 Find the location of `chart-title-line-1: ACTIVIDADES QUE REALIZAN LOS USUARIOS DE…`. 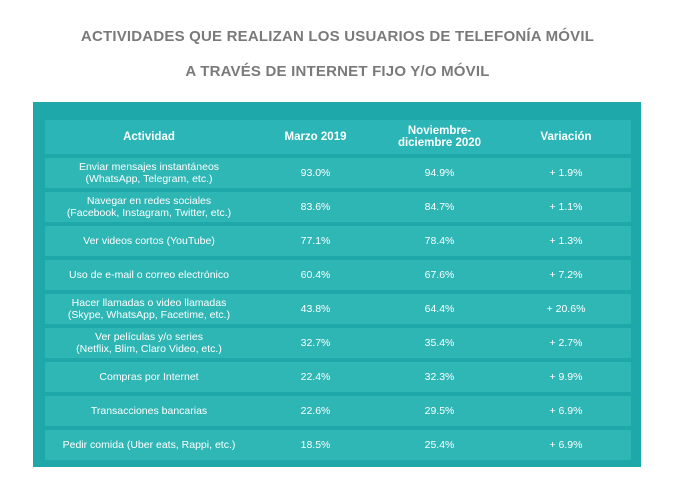

chart-title-line-1: ACTIVIDADES QUE REALIZAN LOS USUARIOS DE… is located at coordinates (337, 36).